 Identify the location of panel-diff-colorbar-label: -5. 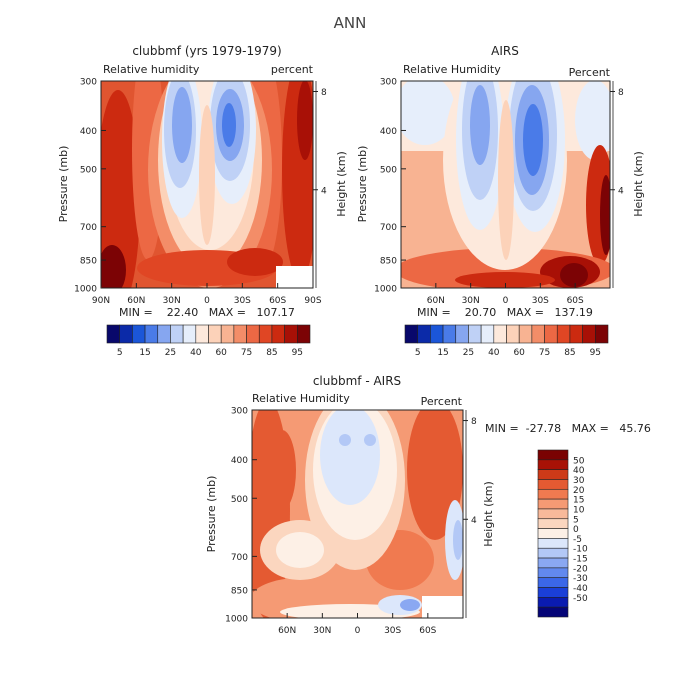
(577, 540).